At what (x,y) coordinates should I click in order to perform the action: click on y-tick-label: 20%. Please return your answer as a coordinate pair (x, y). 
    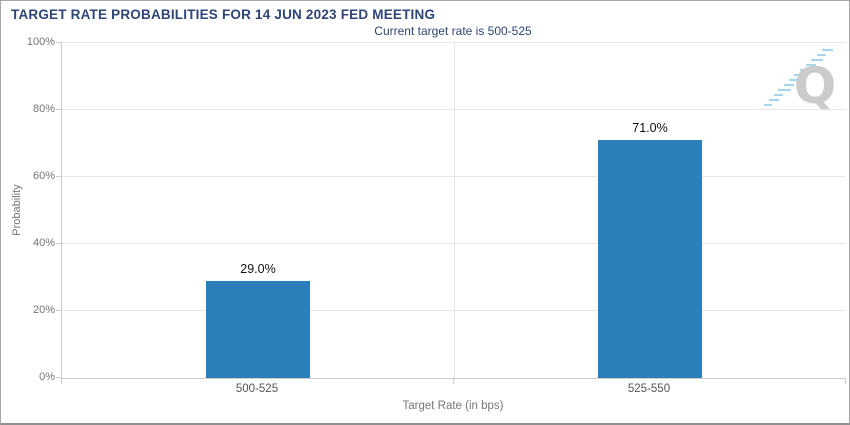
    Looking at the image, I should click on (43, 310).